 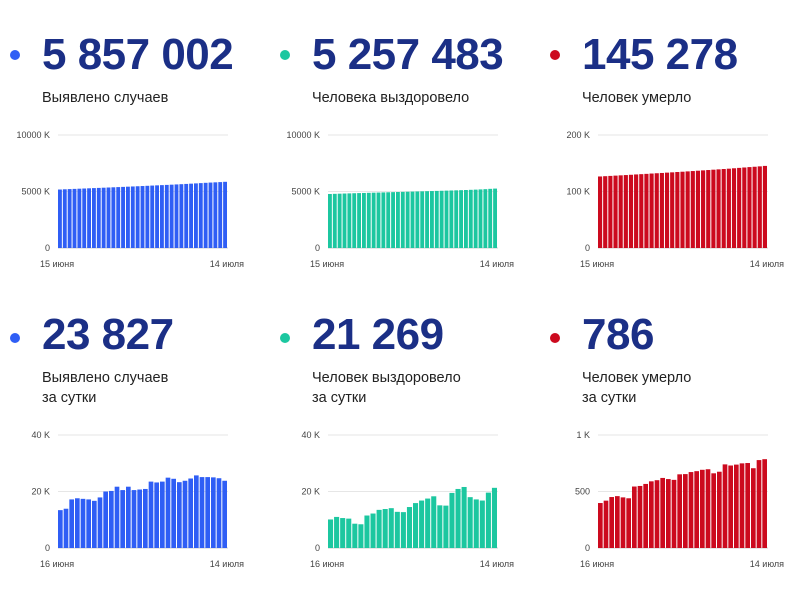 I want to click on bar-chart: 0 100 K 200 K 15 июня 14 июля, so click(x=675, y=199).